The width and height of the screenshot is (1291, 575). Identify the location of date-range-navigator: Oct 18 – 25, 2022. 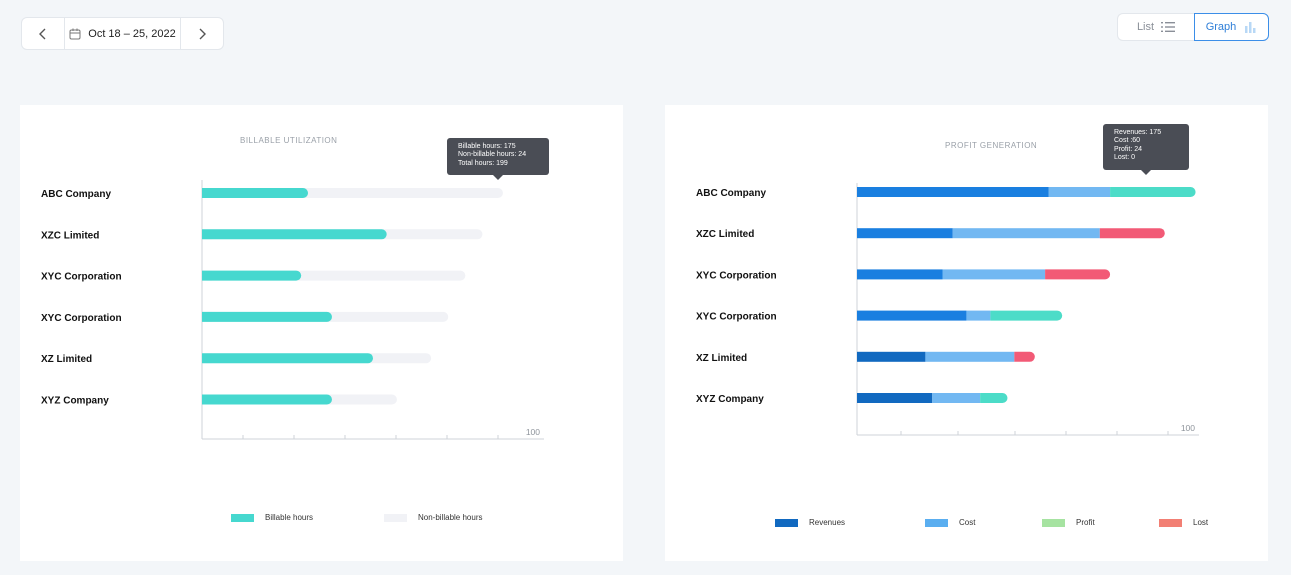
(122, 33).